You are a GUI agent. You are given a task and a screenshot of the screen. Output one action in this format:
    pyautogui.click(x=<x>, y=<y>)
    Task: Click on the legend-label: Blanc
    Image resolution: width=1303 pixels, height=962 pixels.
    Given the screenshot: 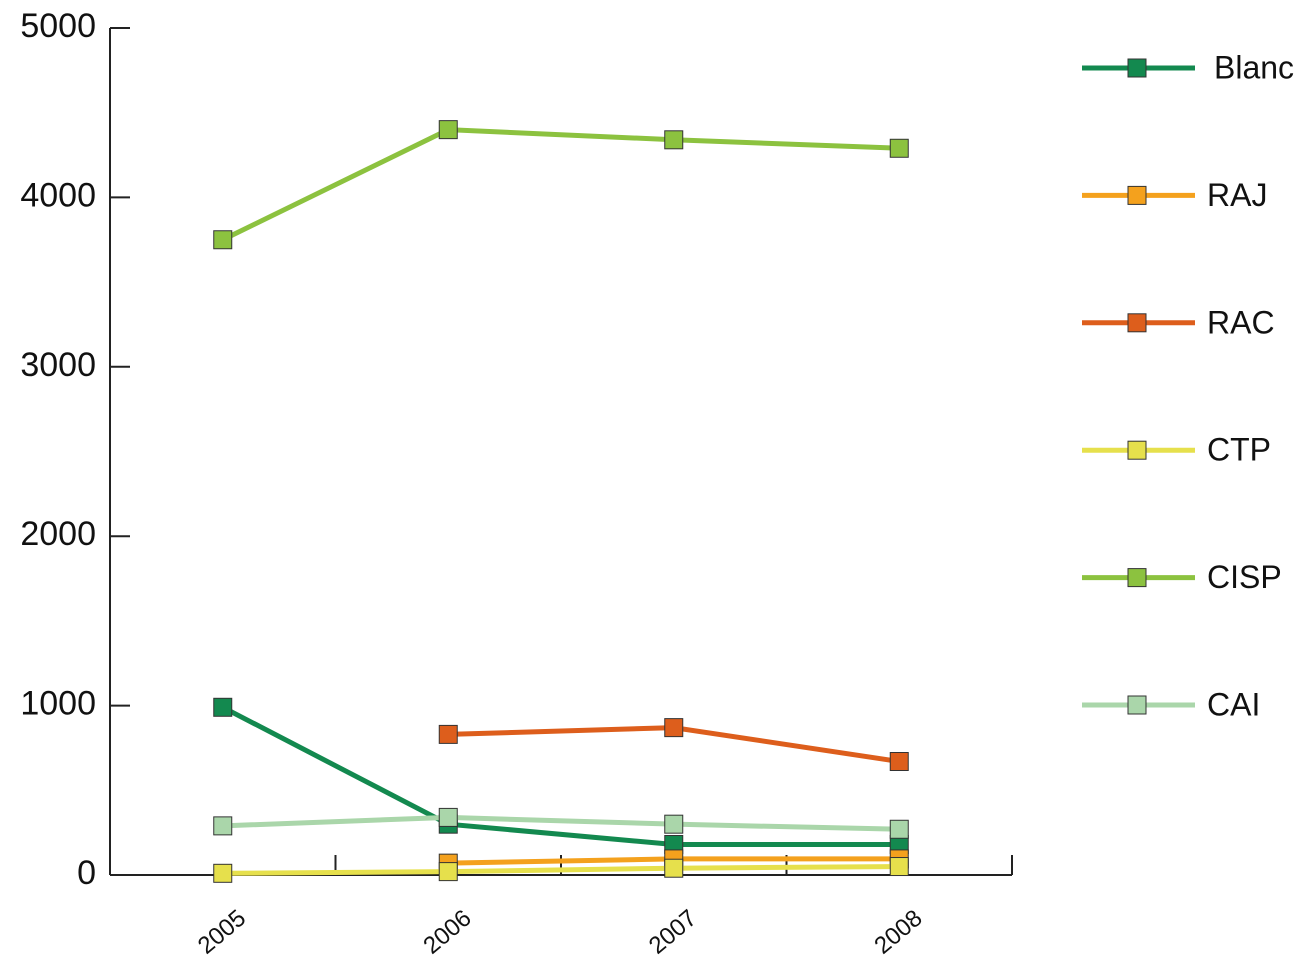 What is the action you would take?
    pyautogui.click(x=1254, y=67)
    